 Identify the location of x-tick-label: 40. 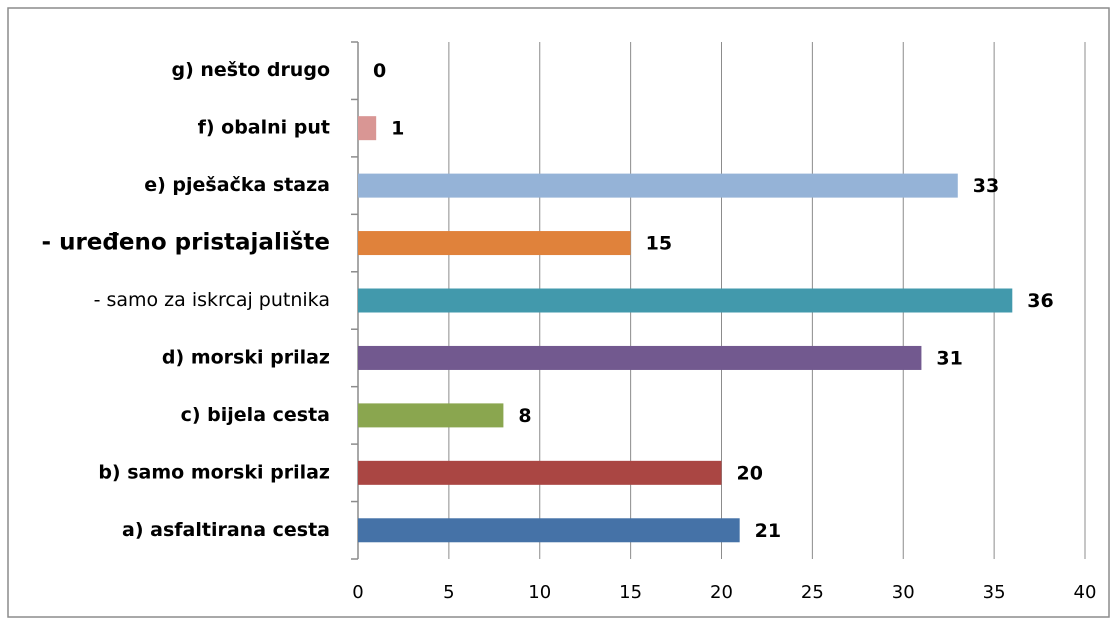
(1085, 592).